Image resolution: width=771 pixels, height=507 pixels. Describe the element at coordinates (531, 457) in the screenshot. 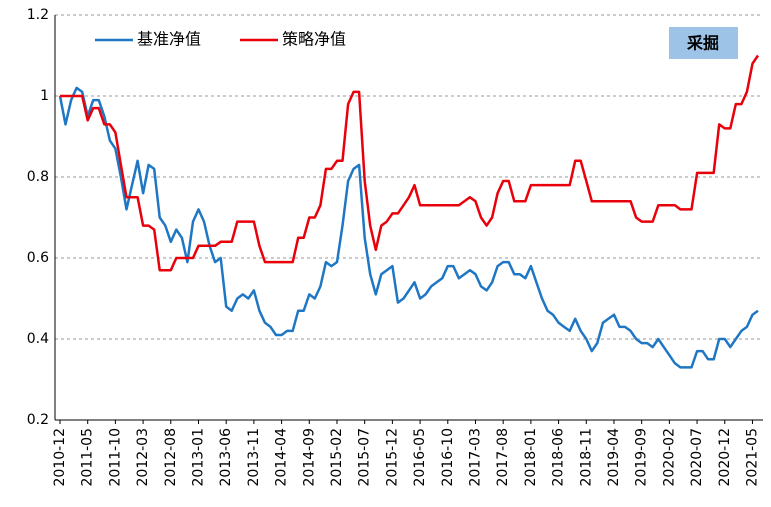

I see `x-tick-label: 2018-01` at that location.